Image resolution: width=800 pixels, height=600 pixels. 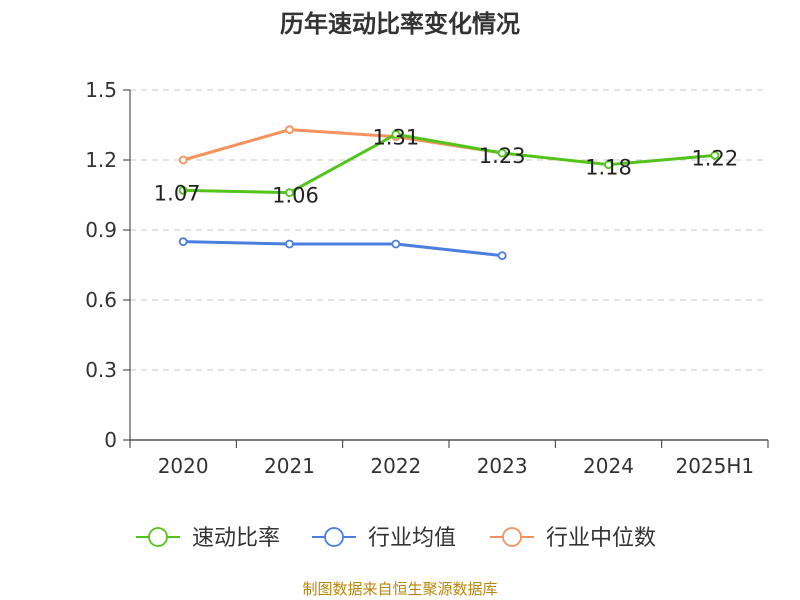 I want to click on data-label: 1.23, so click(x=502, y=156).